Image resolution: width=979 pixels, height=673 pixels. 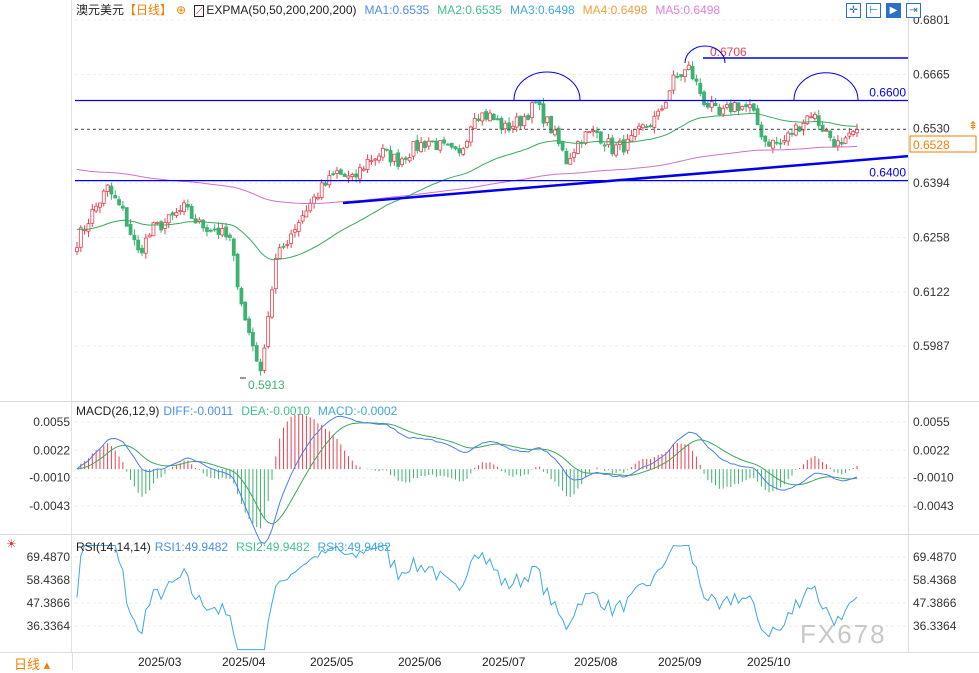 What do you see at coordinates (148, 10) in the screenshot?
I see `period-label: 【日线】` at bounding box center [148, 10].